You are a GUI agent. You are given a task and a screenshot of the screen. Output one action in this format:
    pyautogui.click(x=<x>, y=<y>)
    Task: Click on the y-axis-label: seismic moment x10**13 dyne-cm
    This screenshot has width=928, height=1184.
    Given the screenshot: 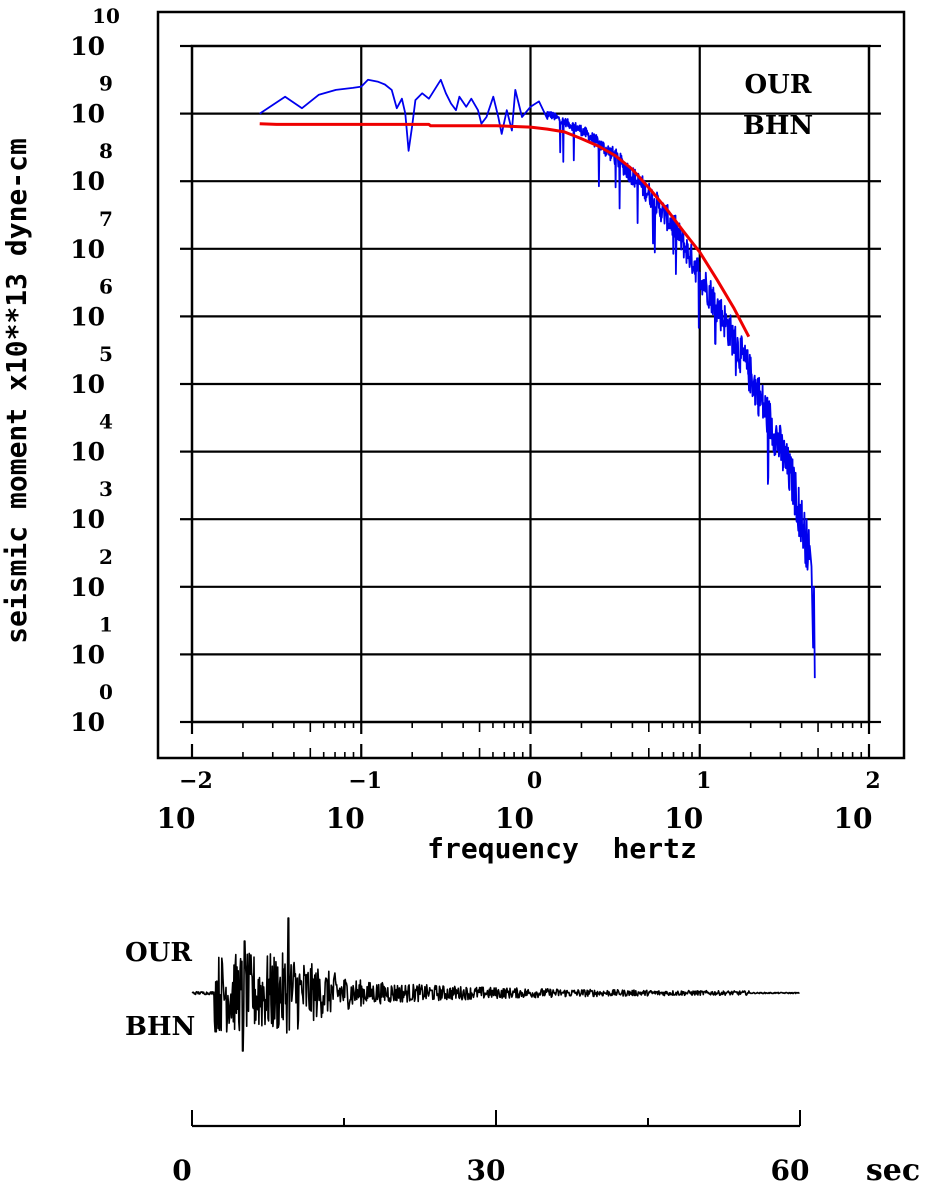 What is the action you would take?
    pyautogui.click(x=16, y=391)
    